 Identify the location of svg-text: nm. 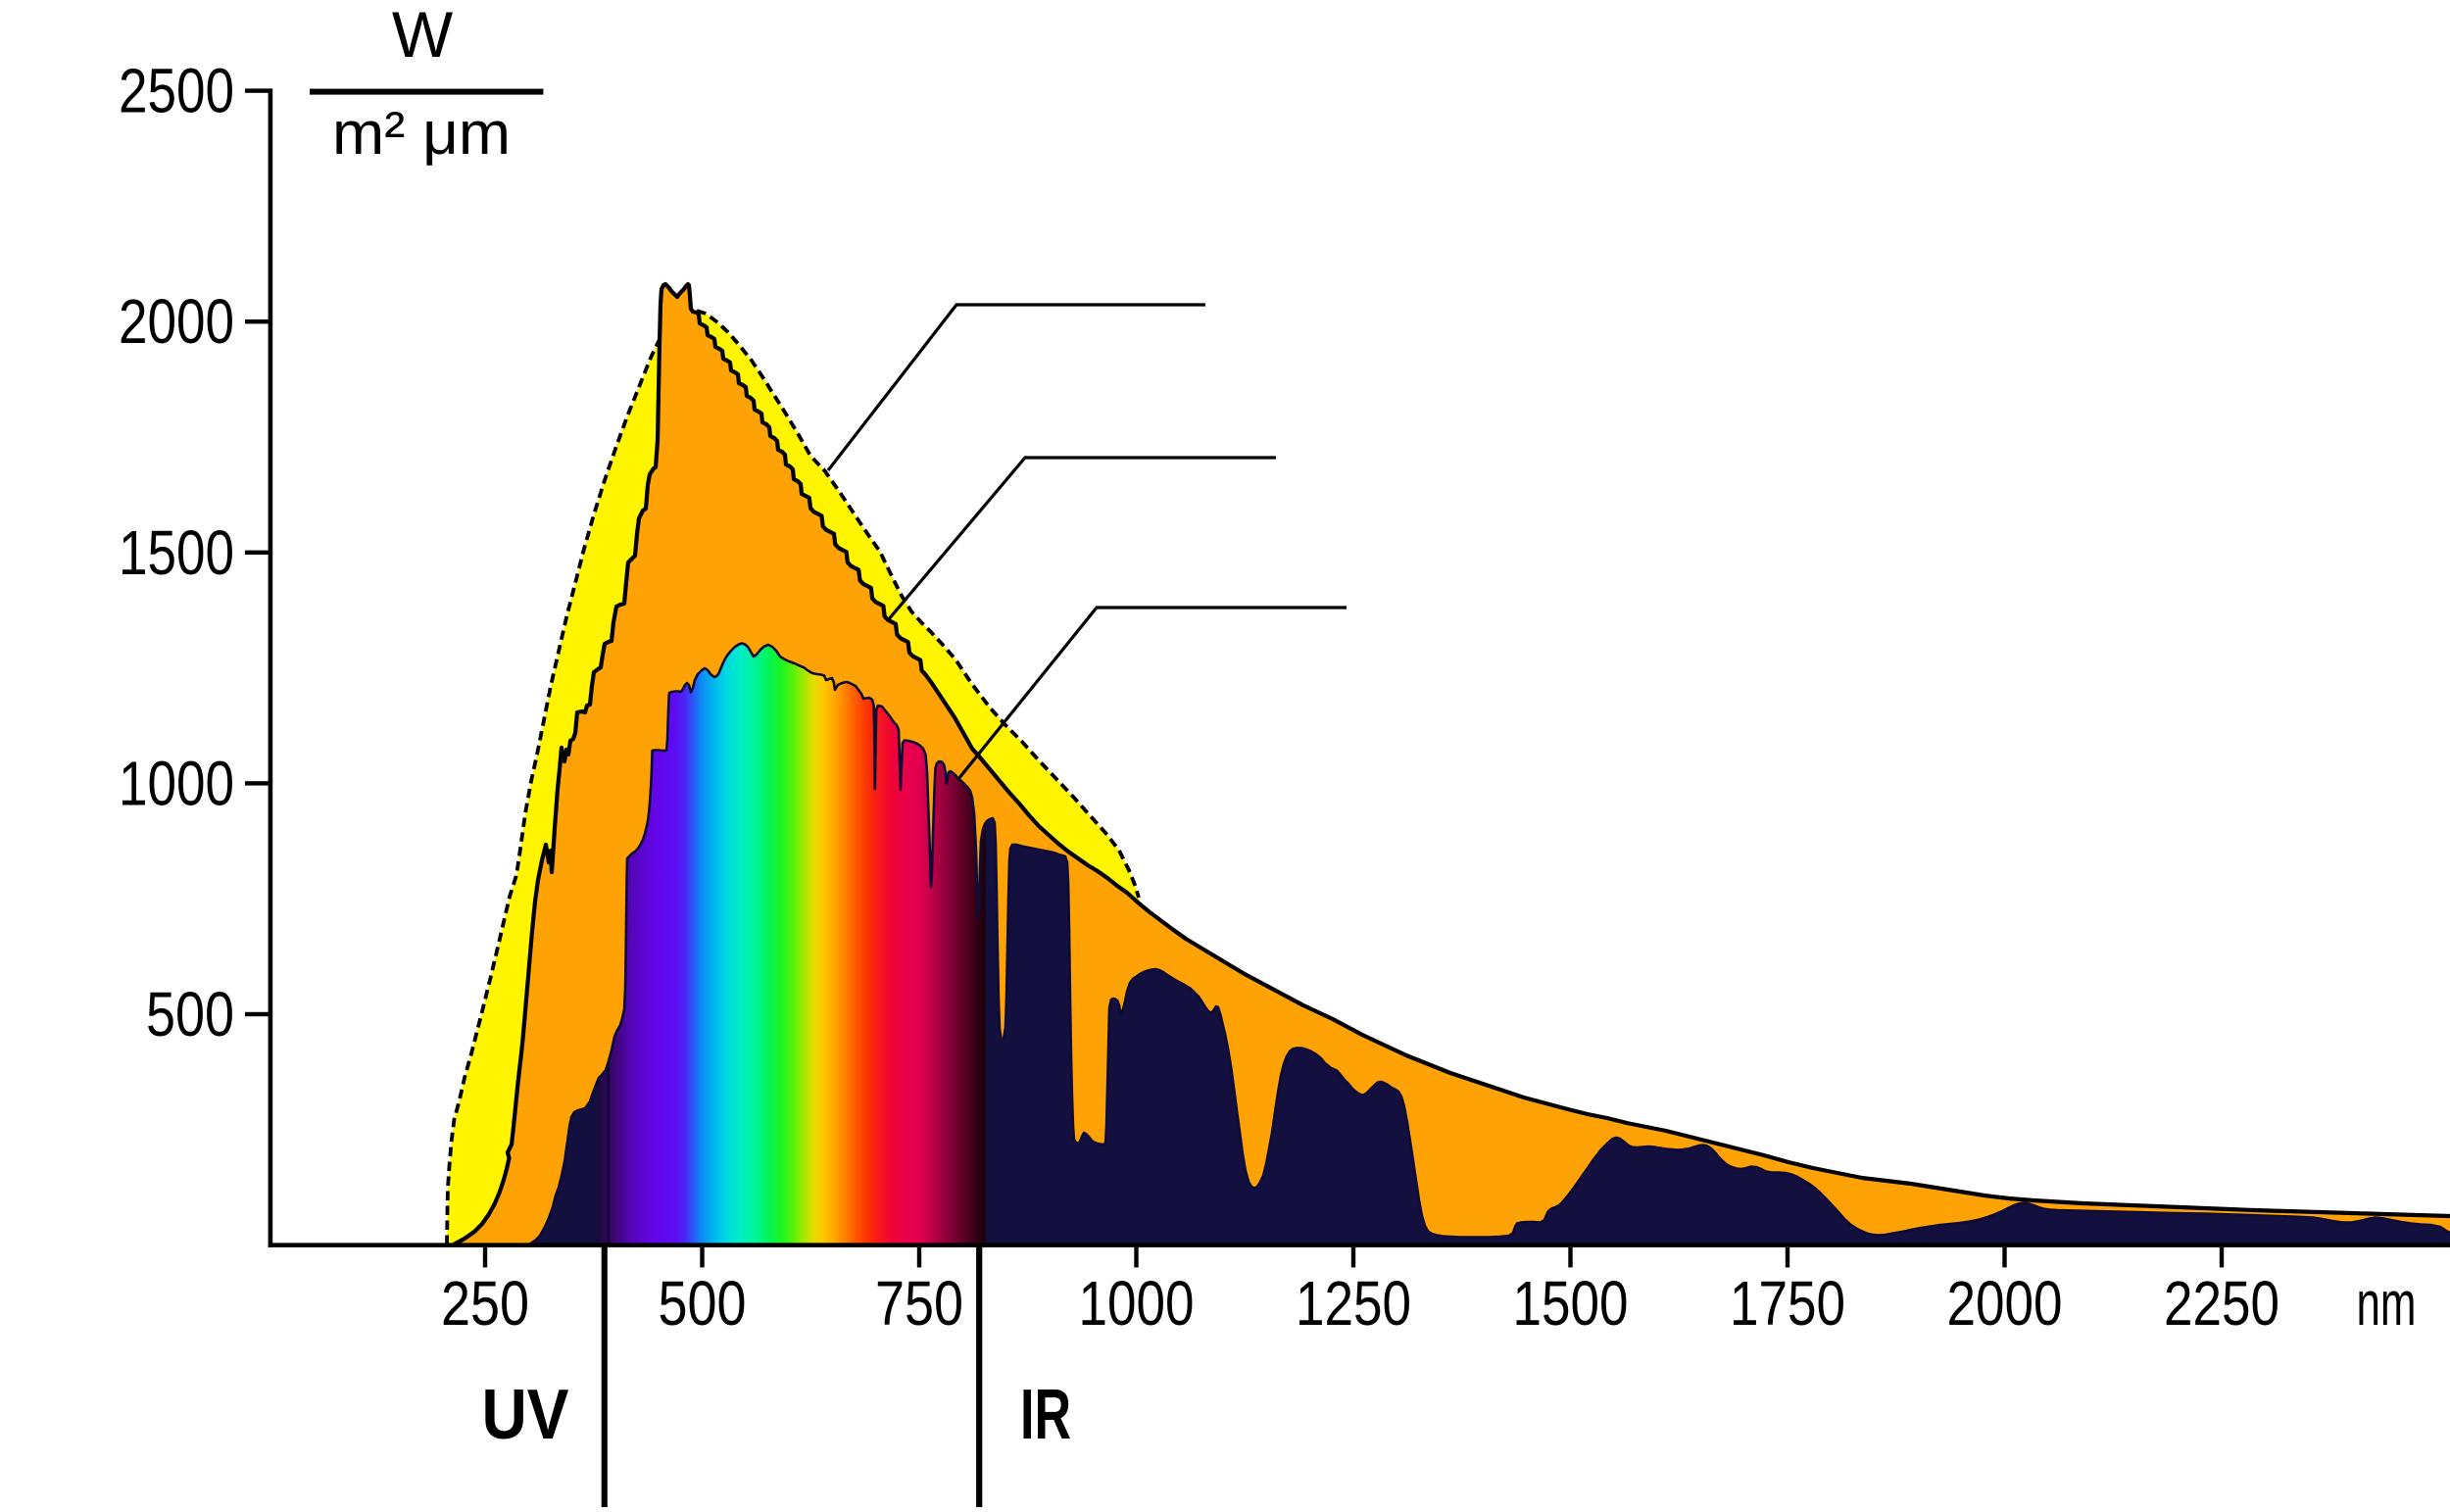
(2387, 1303).